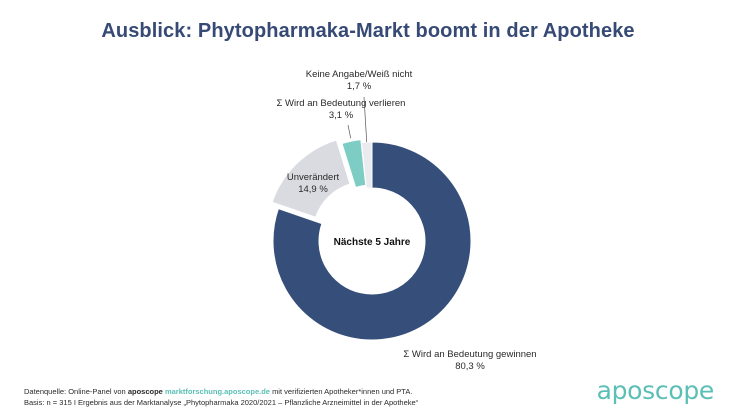  What do you see at coordinates (313, 177) in the screenshot?
I see `slice-label-2: Unverändert` at bounding box center [313, 177].